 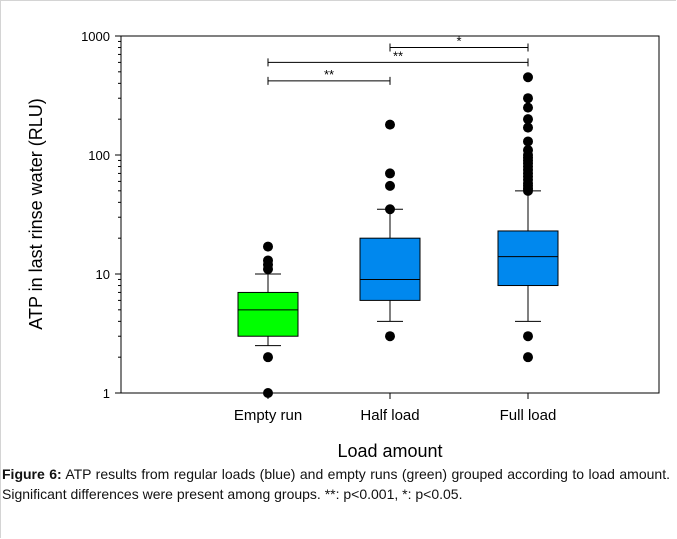 What do you see at coordinates (528, 415) in the screenshot?
I see `x-tick-label: Full load` at bounding box center [528, 415].